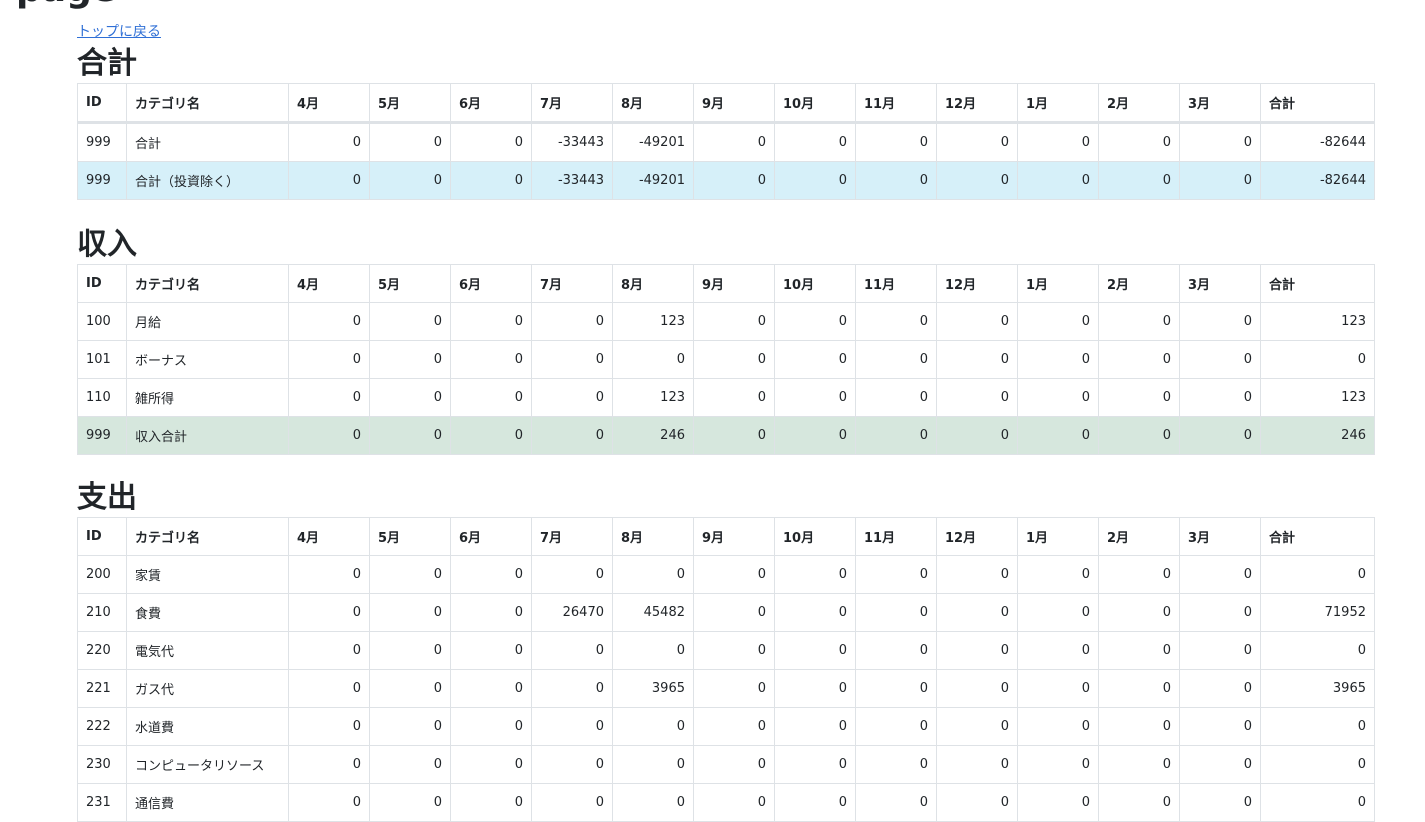  I want to click on category-cell: 月給, so click(207, 321).